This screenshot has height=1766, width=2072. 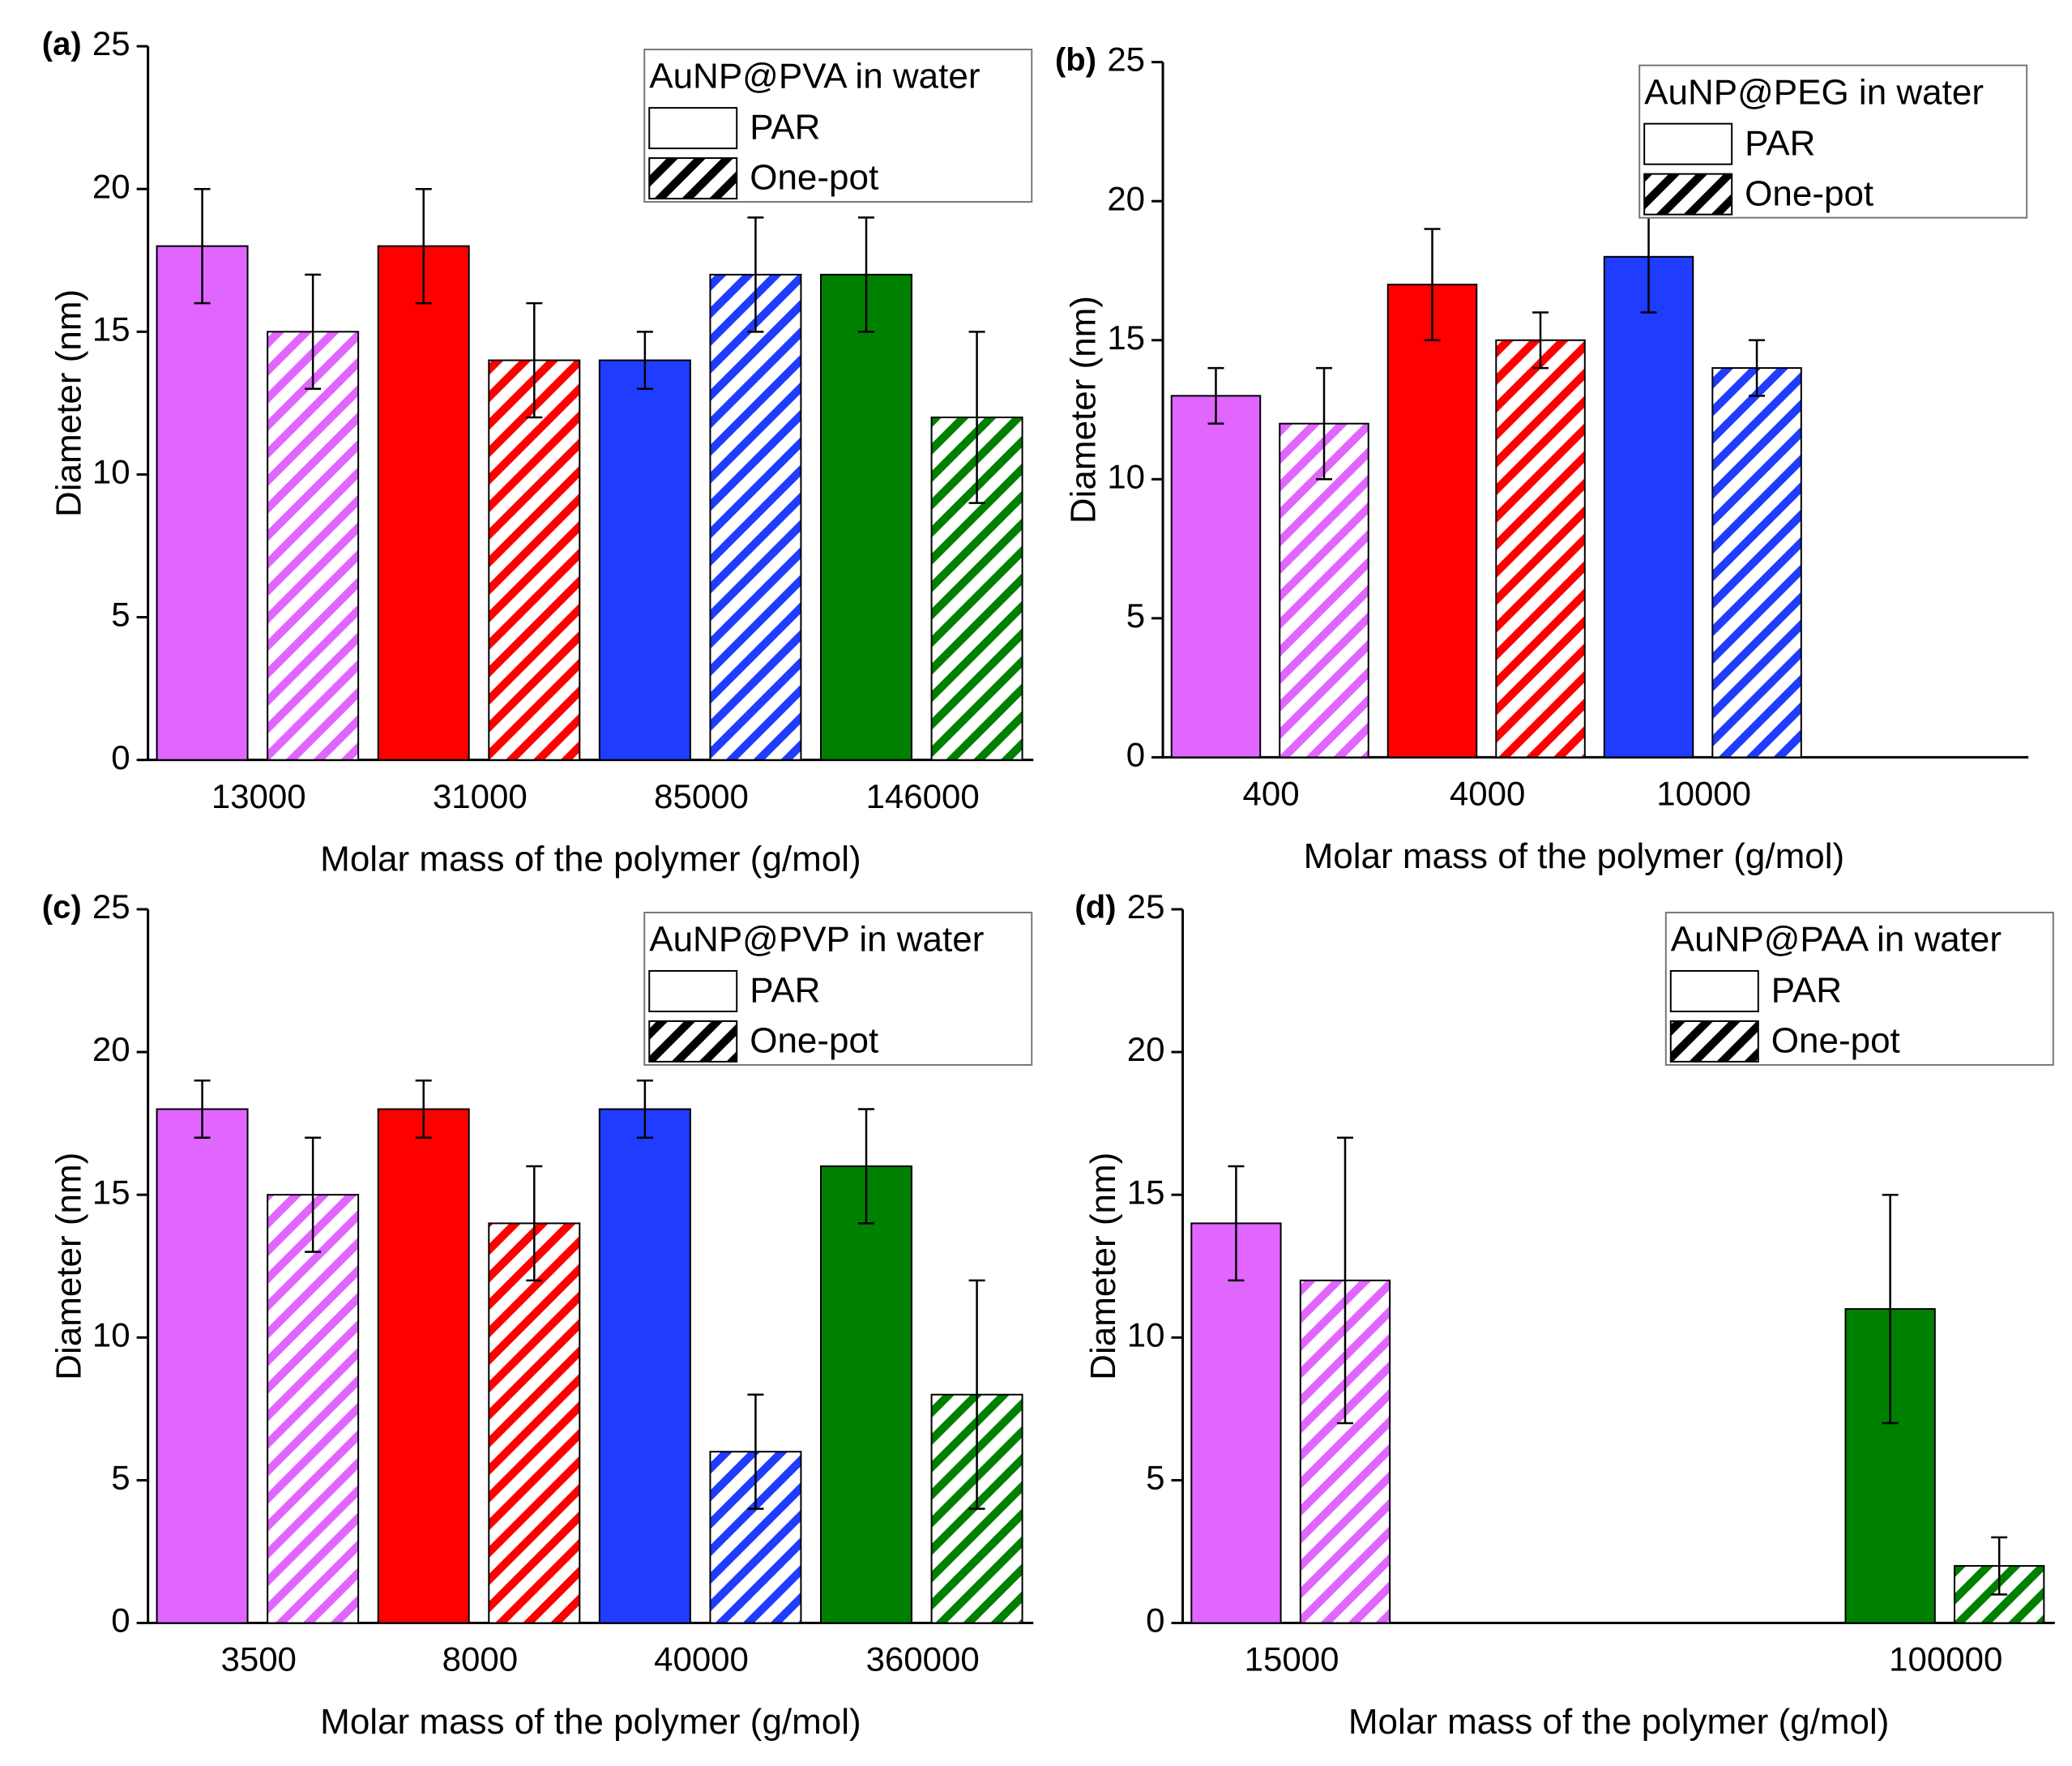 I want to click on x-tick-label: 360000, so click(x=923, y=1659).